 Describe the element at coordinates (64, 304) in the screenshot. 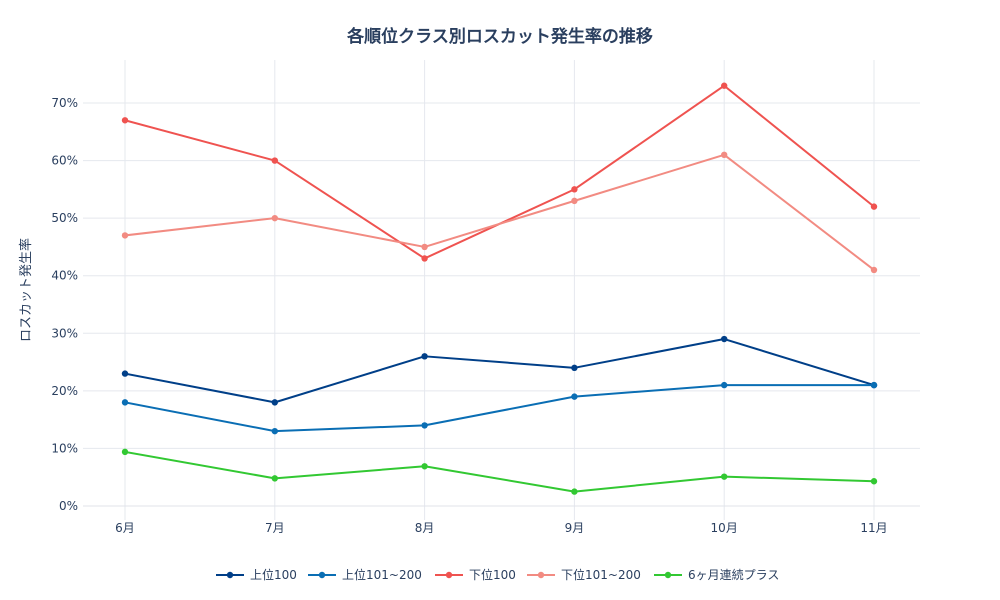

I see `y-axis-ticks: 0% 10% 20% 30% 40% 50% 60% 70%` at that location.